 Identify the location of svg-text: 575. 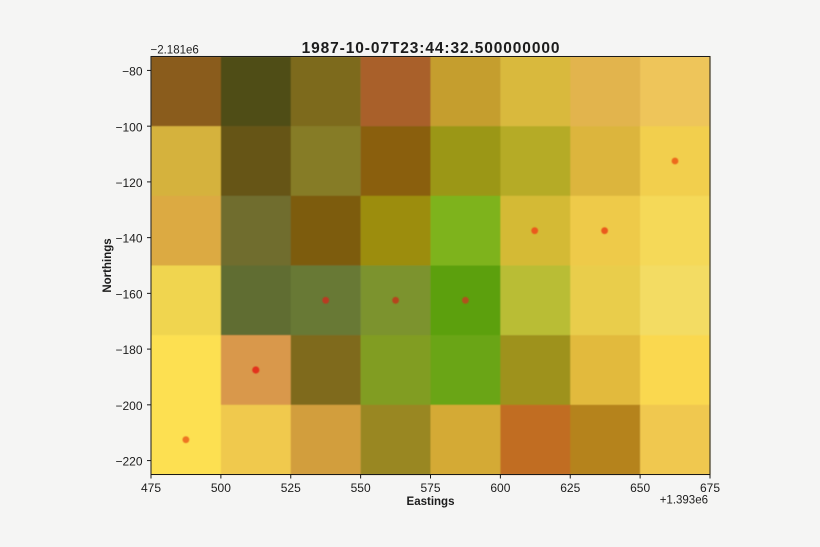
(430, 488).